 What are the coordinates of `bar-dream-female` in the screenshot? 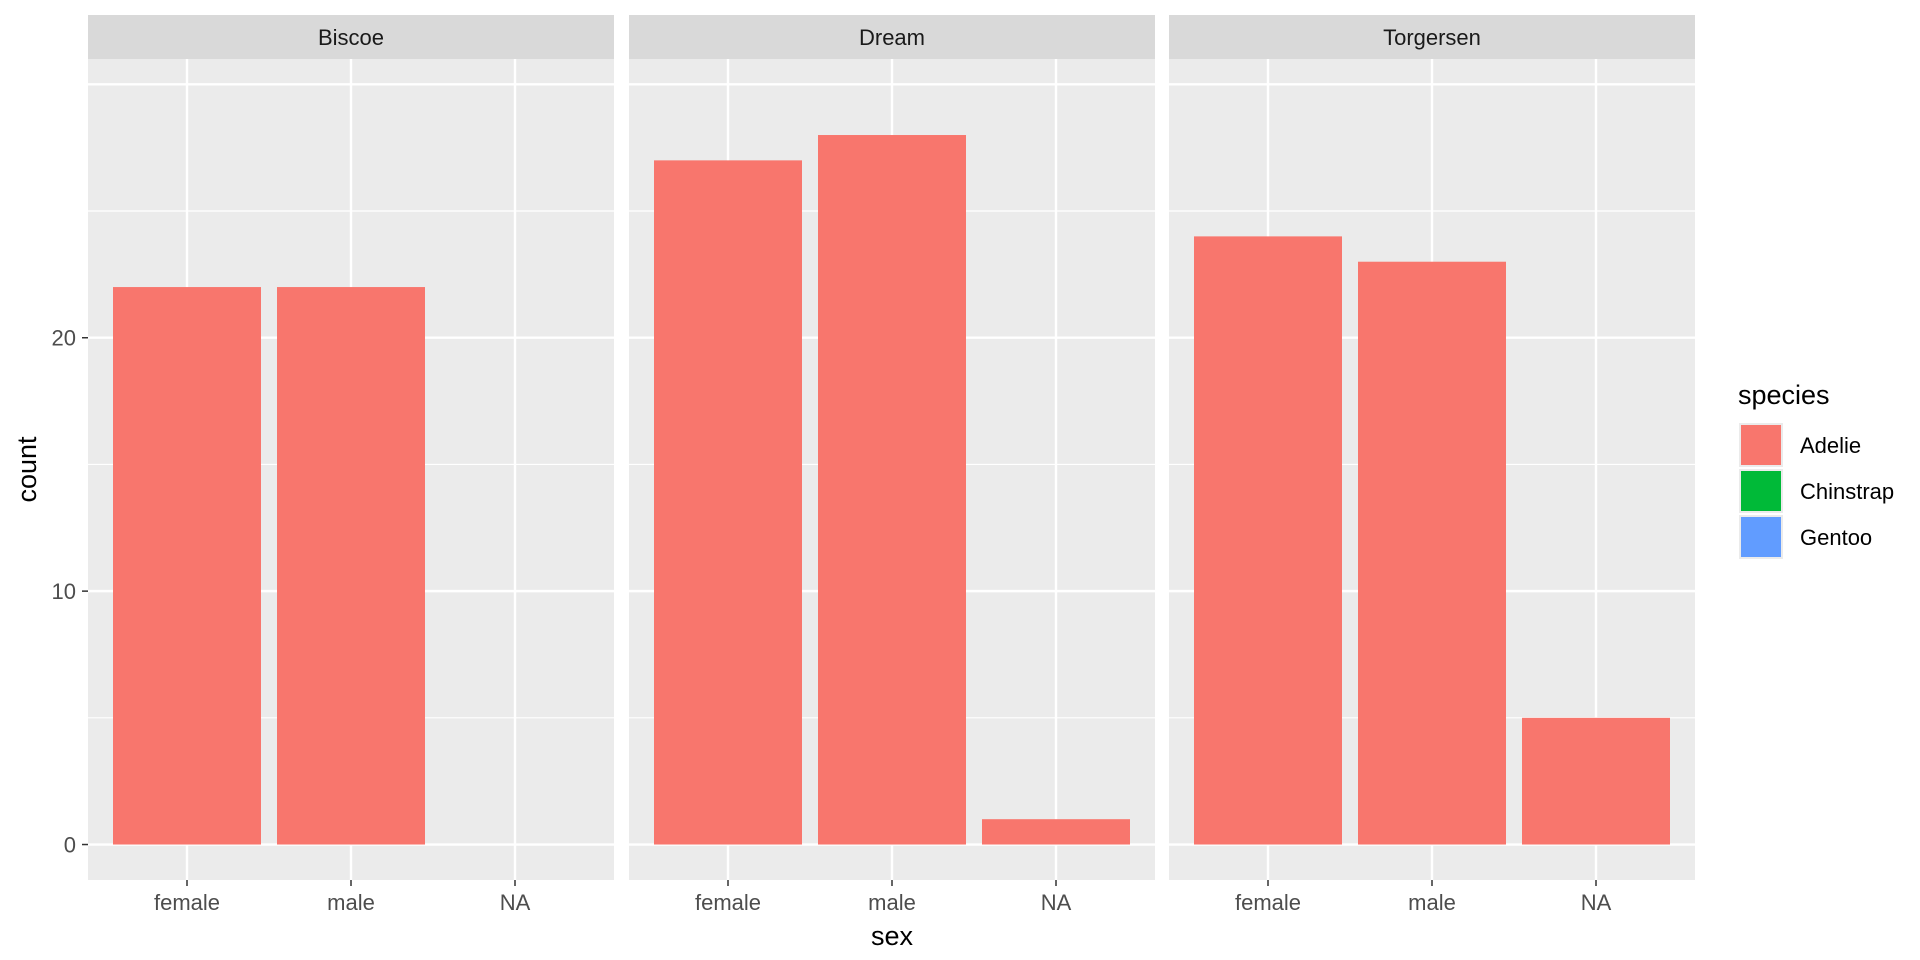 It's located at (728, 502).